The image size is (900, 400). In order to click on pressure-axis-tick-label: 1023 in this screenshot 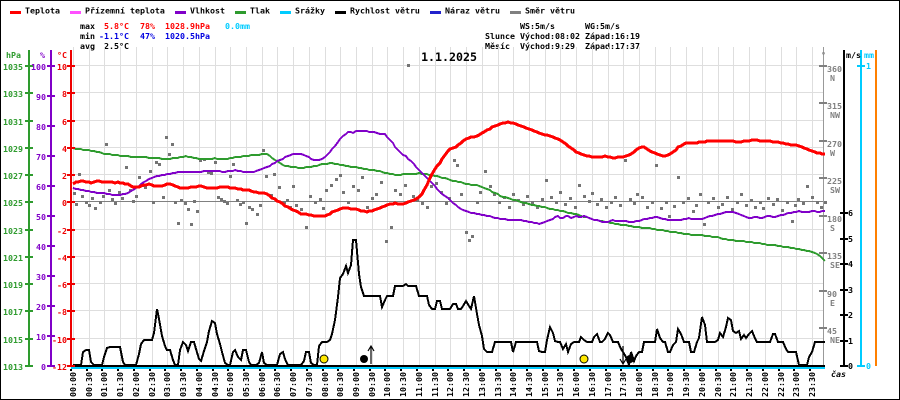, I will do `click(13, 231)`.